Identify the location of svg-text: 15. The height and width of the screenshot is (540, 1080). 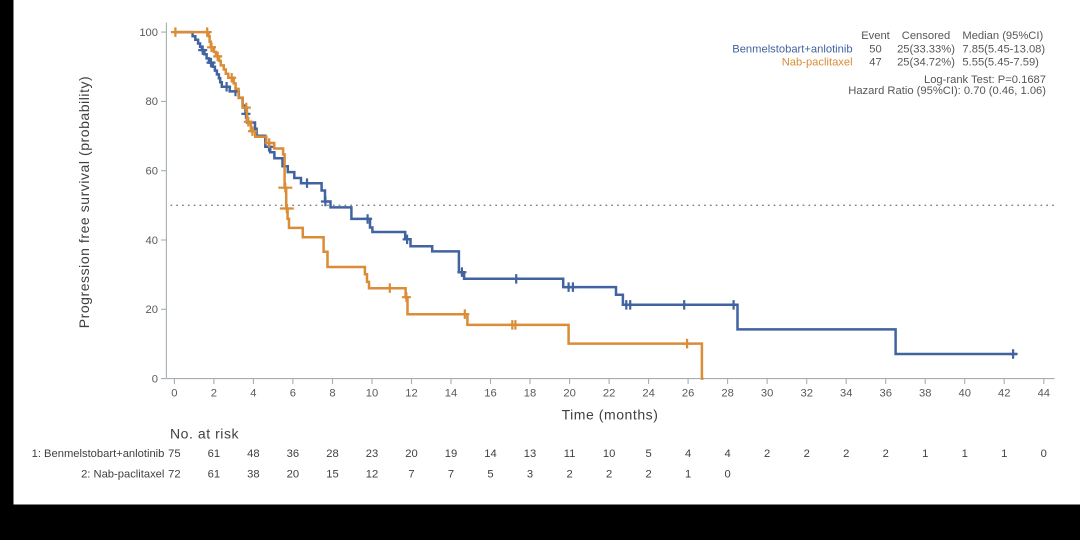
(332, 475).